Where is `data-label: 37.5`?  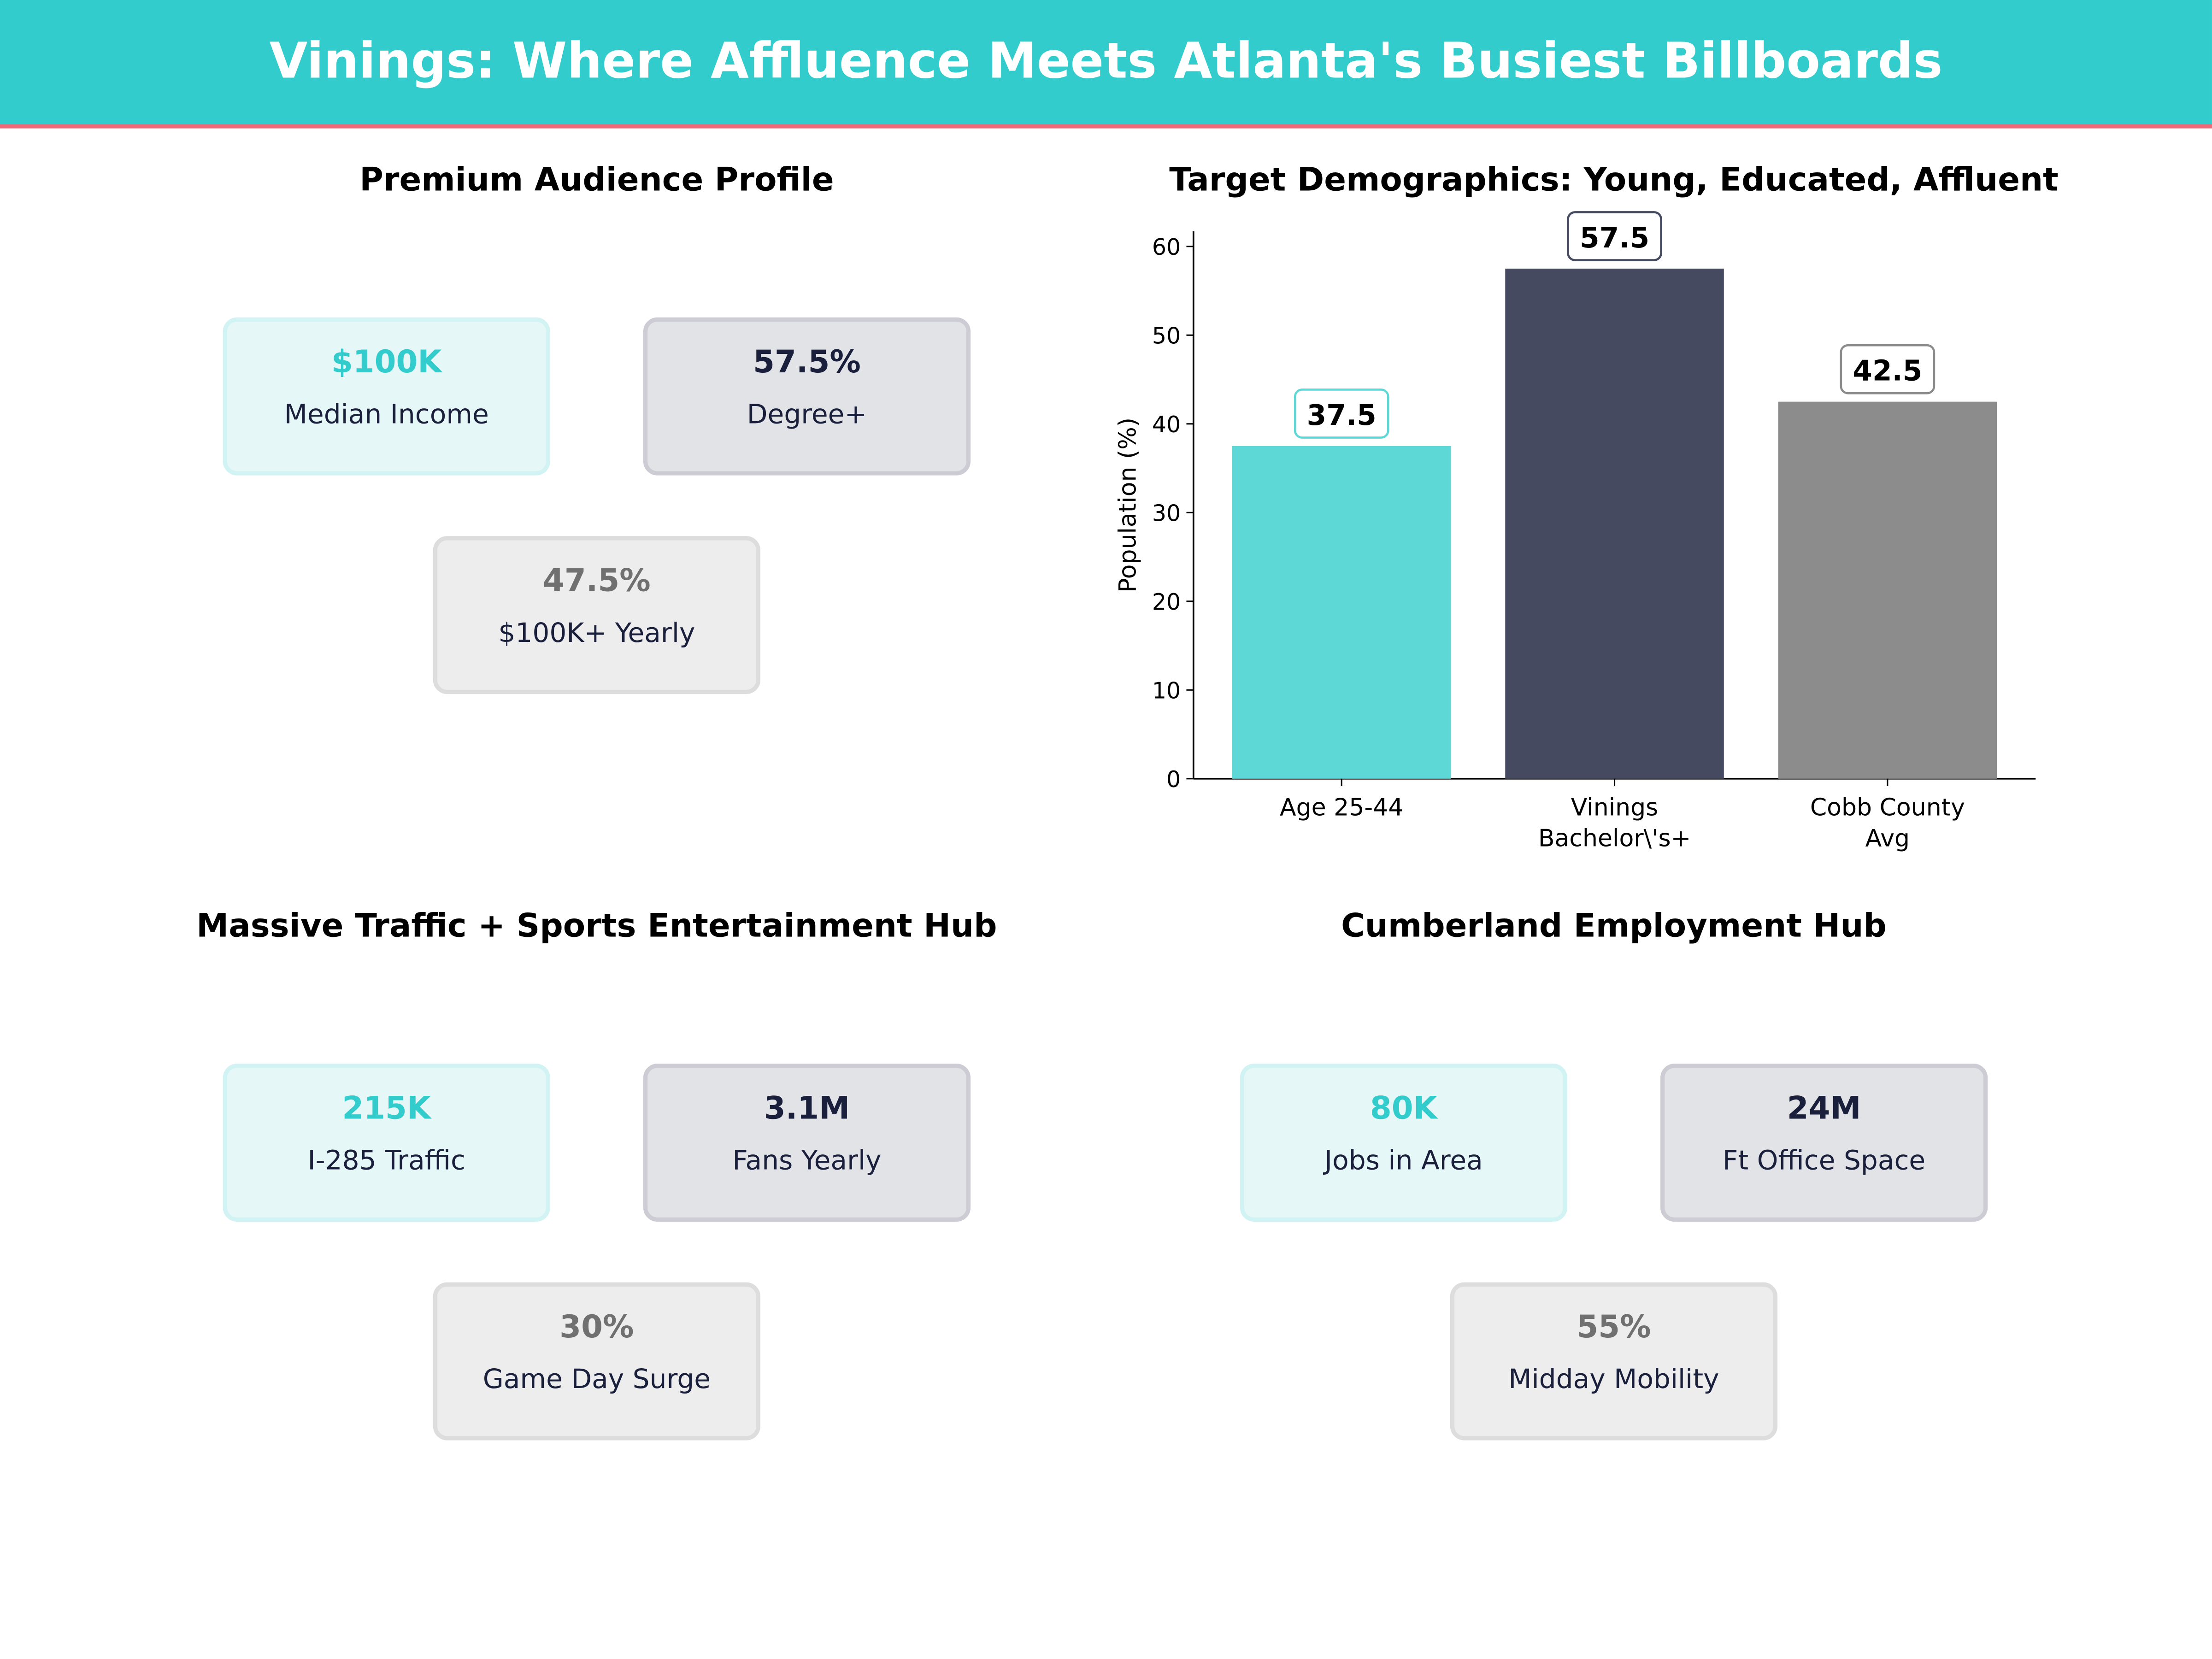
data-label: 37.5 is located at coordinates (1342, 415).